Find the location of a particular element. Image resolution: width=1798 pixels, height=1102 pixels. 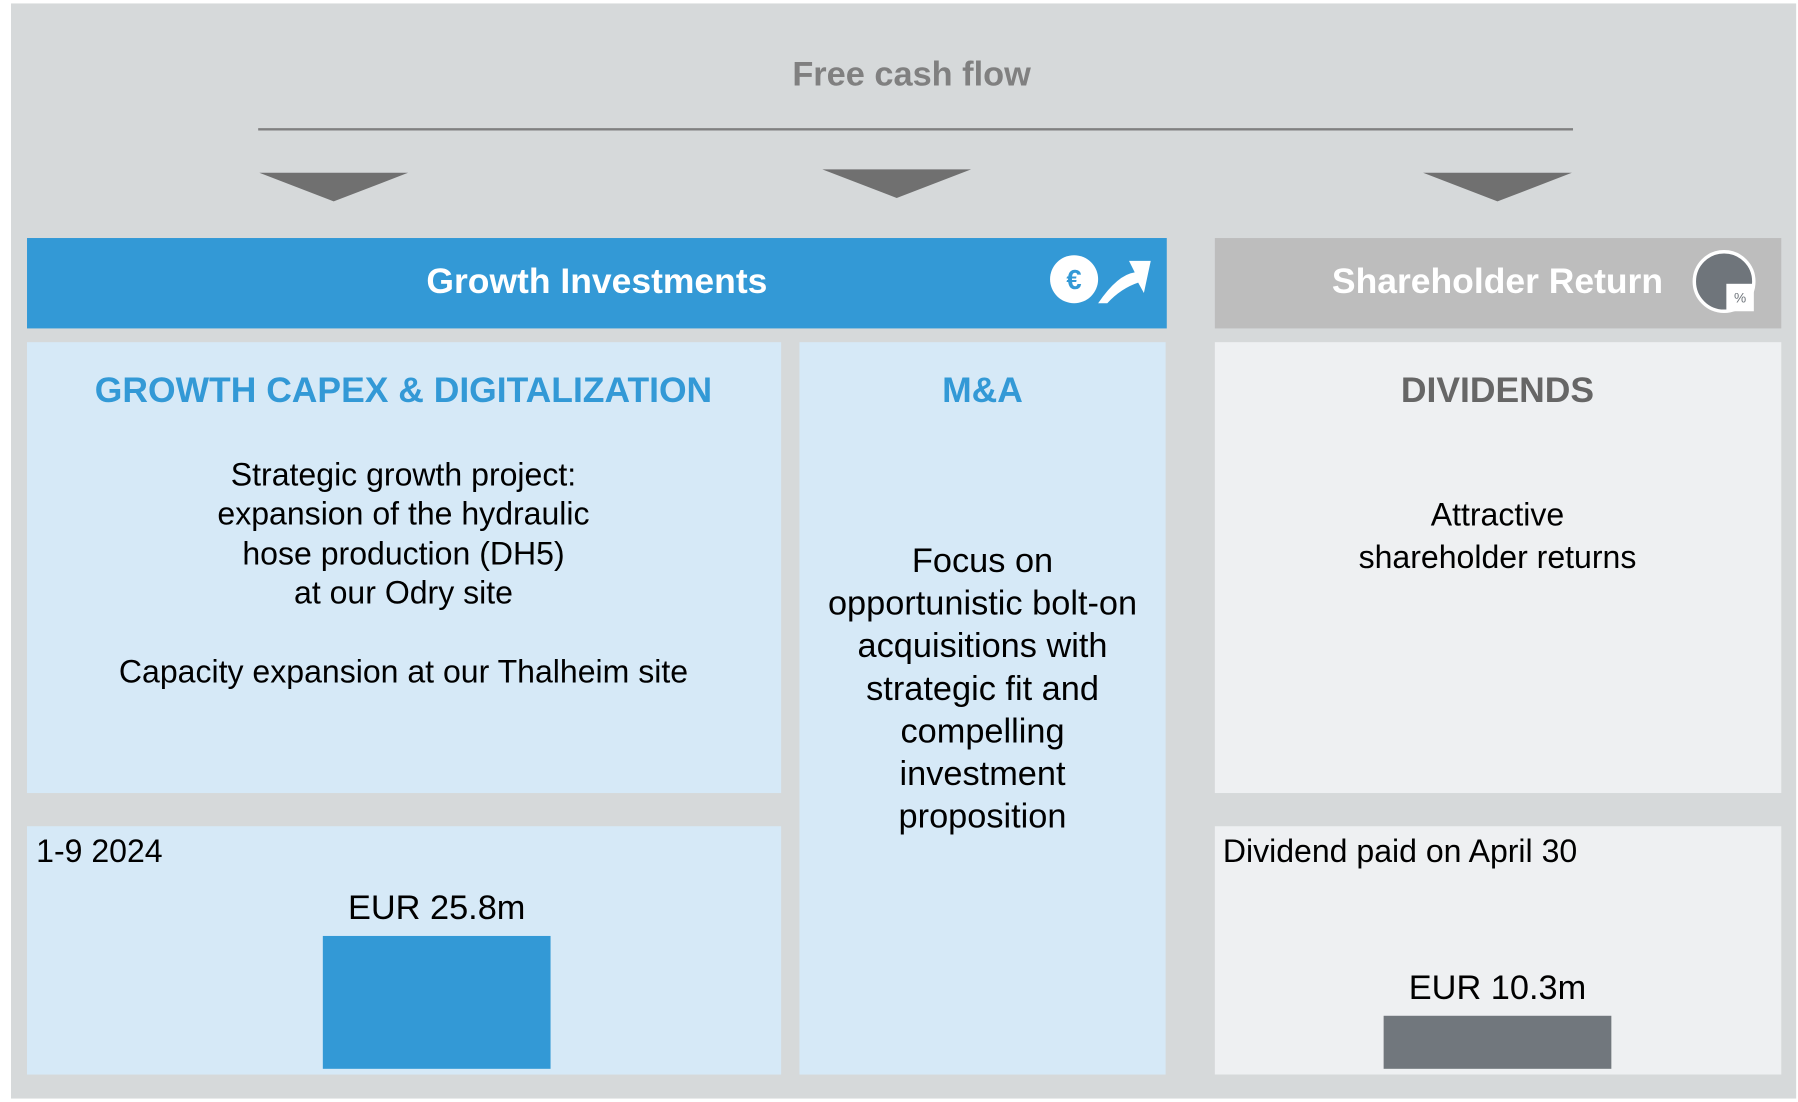

box-title: M&A is located at coordinates (982, 390).